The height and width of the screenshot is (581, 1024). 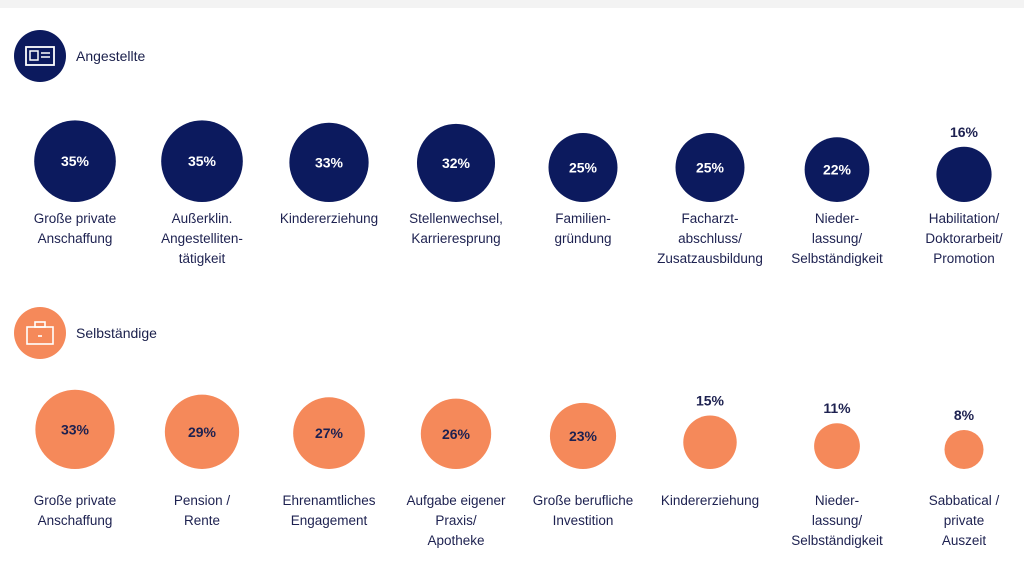 I want to click on category-label-selfemployed-4: Aufgabe eigener Praxis/Apotheke, so click(x=456, y=520).